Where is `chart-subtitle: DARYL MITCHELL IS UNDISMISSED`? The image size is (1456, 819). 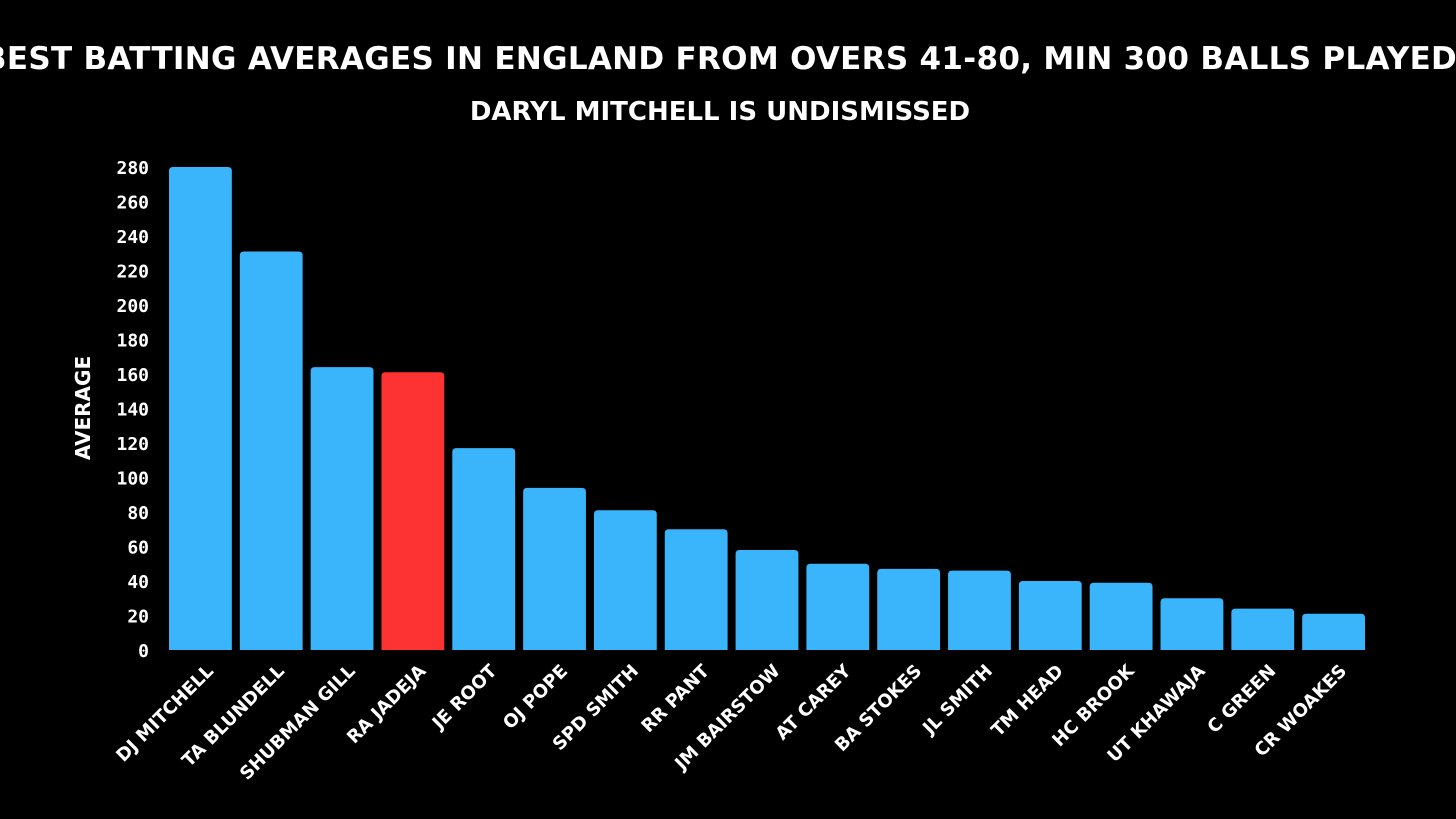 chart-subtitle: DARYL MITCHELL IS UNDISMISSED is located at coordinates (720, 112).